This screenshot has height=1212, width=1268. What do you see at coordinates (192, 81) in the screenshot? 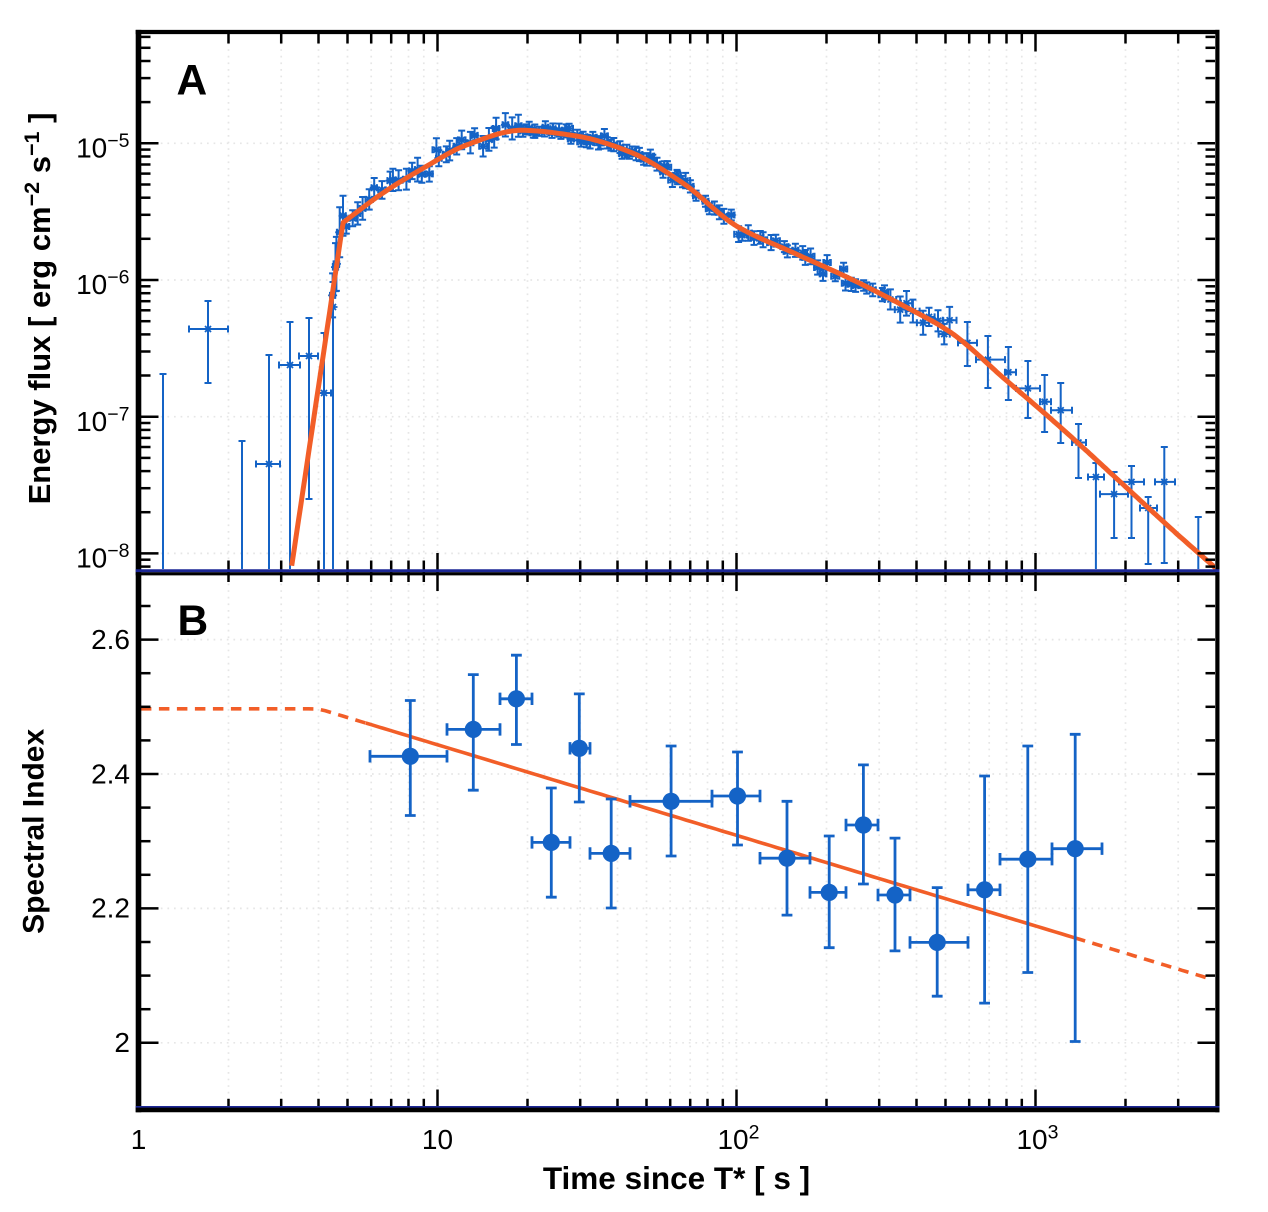
I see `svg-text: A` at bounding box center [192, 81].